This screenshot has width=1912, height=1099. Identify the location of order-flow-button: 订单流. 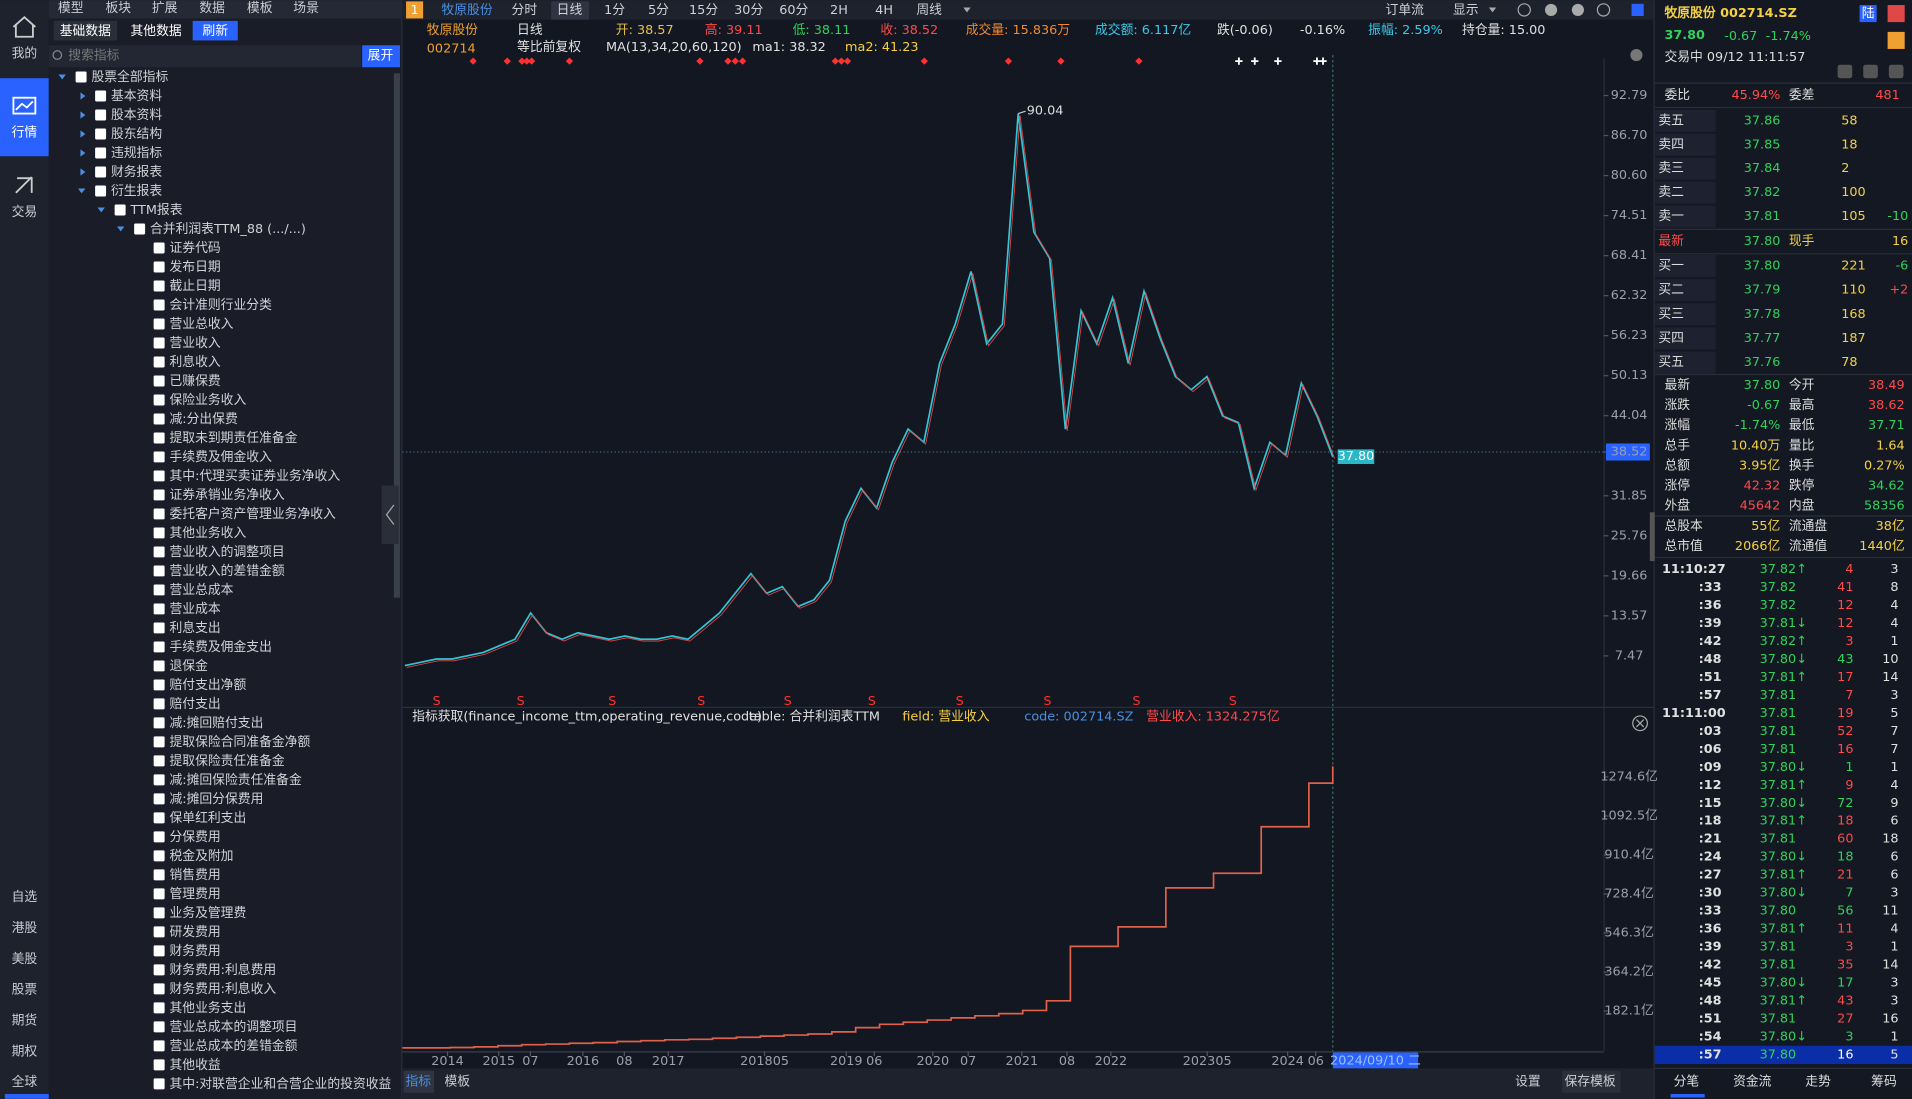
(1405, 10).